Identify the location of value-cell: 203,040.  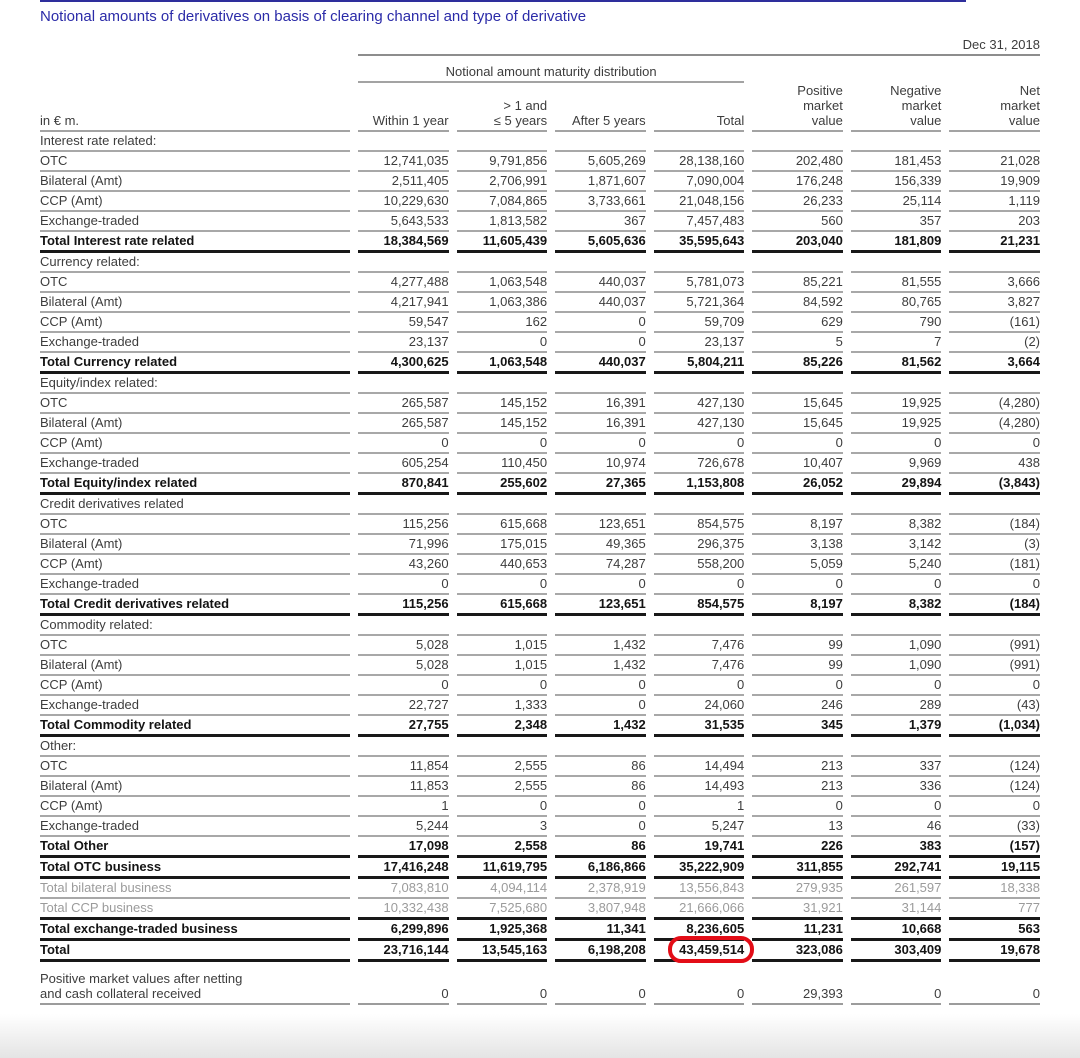
(797, 242).